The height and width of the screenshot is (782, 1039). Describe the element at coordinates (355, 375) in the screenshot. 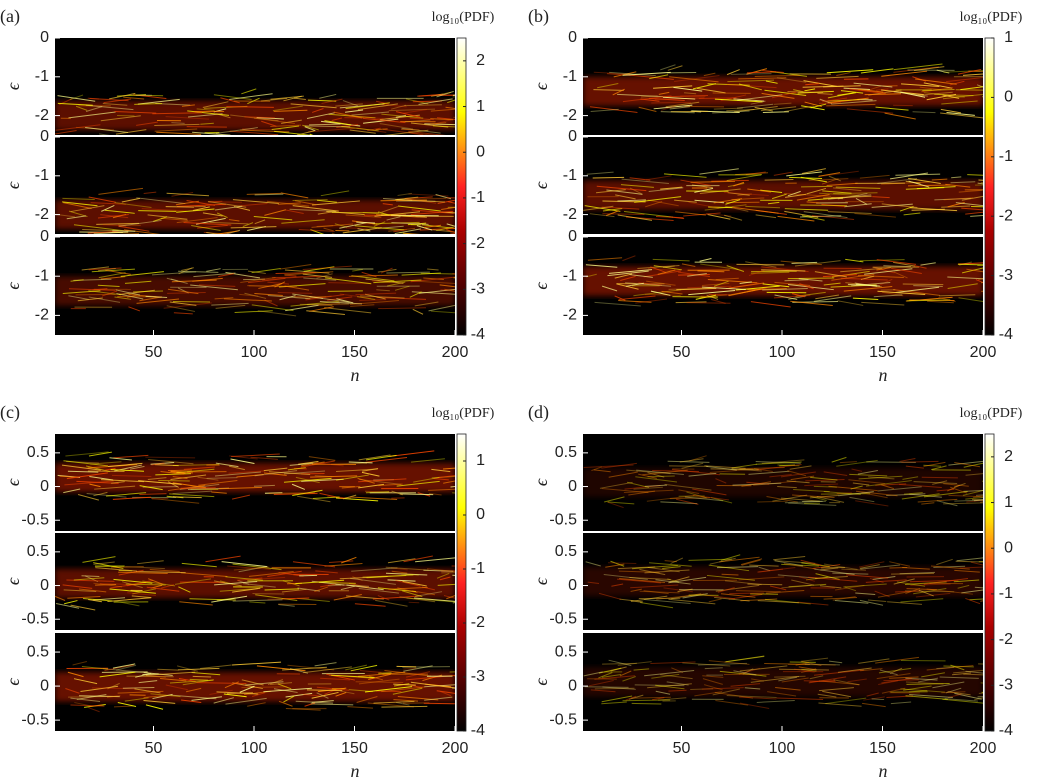

I see `x-axis-label: n` at that location.